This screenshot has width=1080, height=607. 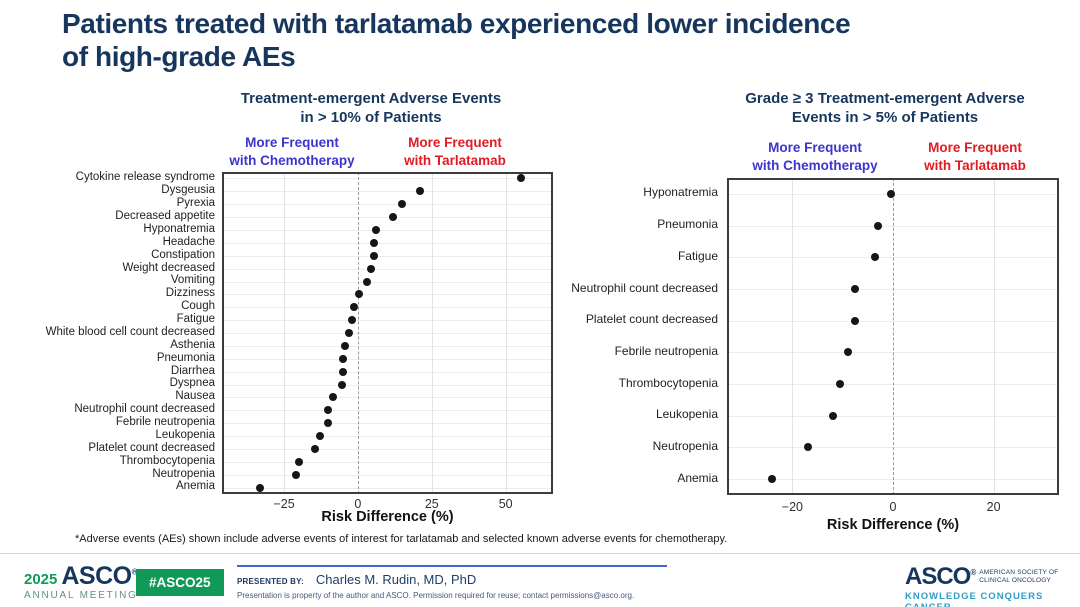 What do you see at coordinates (270, 581) in the screenshot?
I see `presented-by-label: PRESENTED BY:` at bounding box center [270, 581].